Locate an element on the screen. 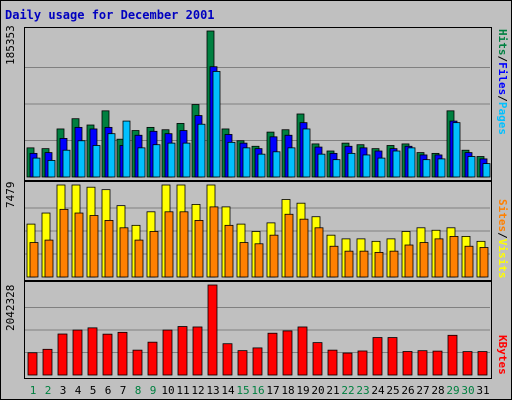  x-tick-label: 22 is located at coordinates (347, 390).